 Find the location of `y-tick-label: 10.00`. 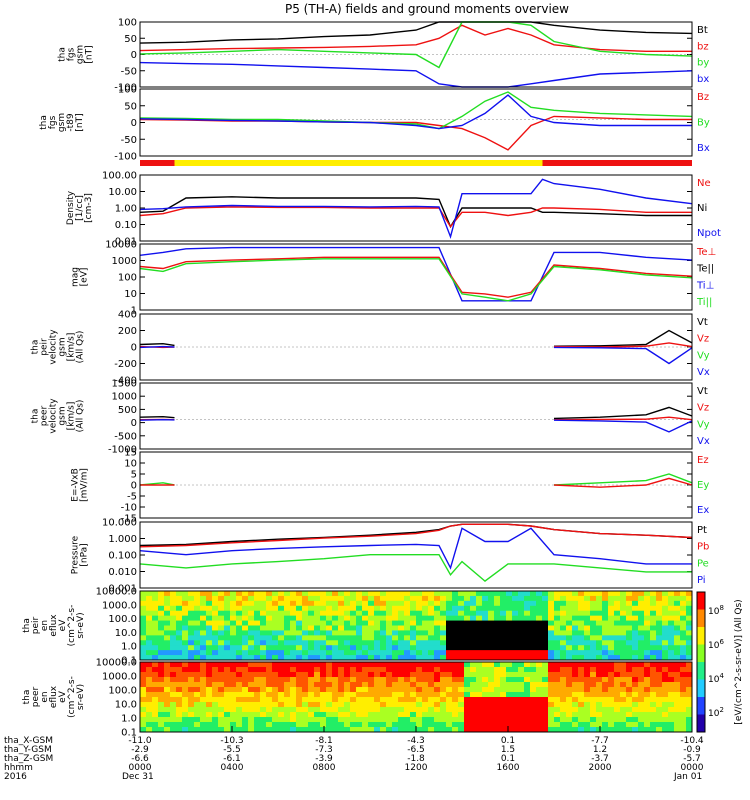

y-tick-label: 10.00 is located at coordinates (122, 192).